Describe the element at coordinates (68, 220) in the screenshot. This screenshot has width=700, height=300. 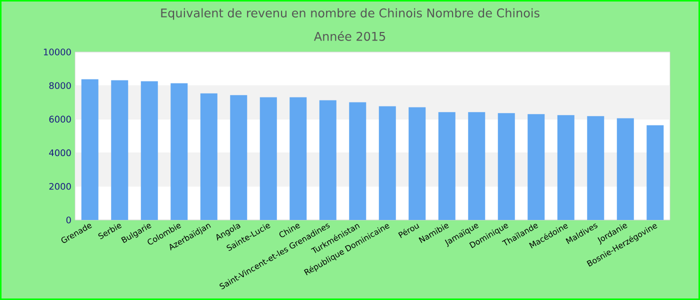
I see `y-tick-label: 0` at that location.